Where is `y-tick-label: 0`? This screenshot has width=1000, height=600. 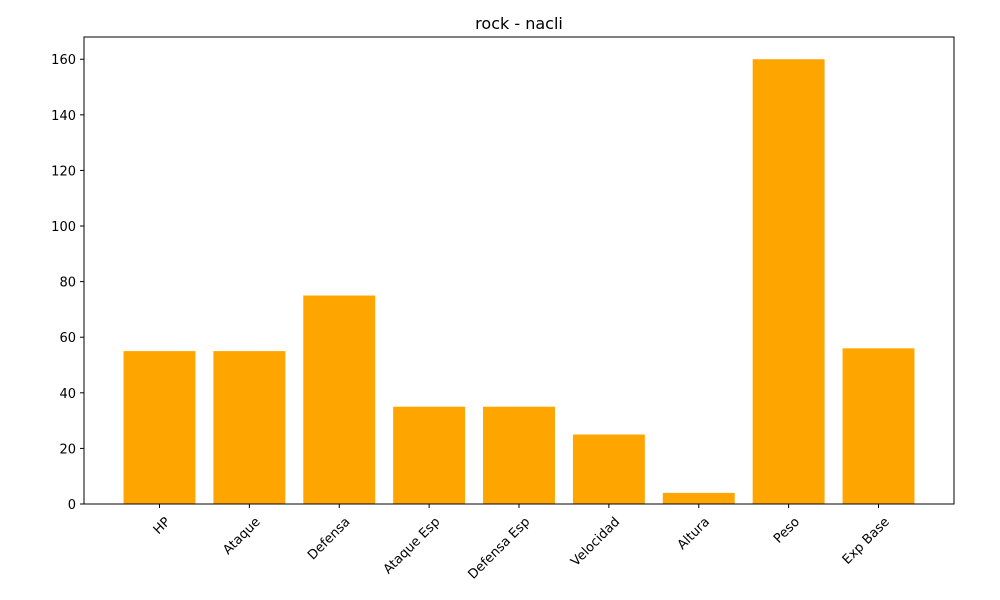
y-tick-label: 0 is located at coordinates (72, 505).